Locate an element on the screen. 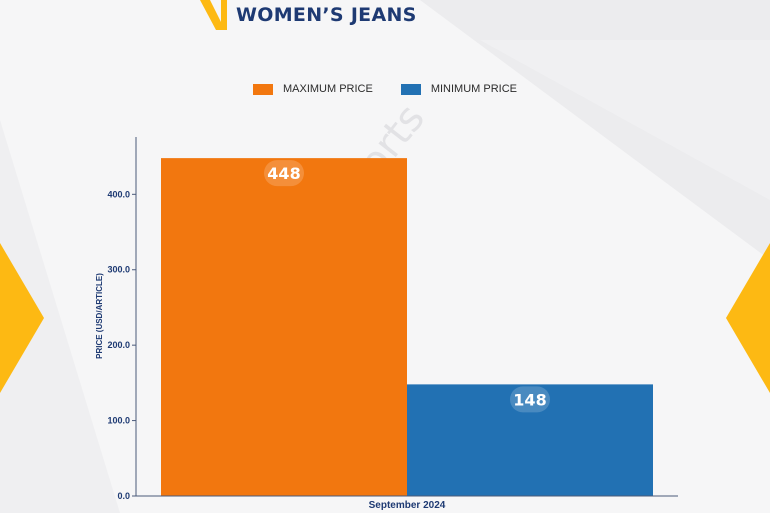 The image size is (770, 513). y-tick-label: 100.0 is located at coordinates (118, 421).